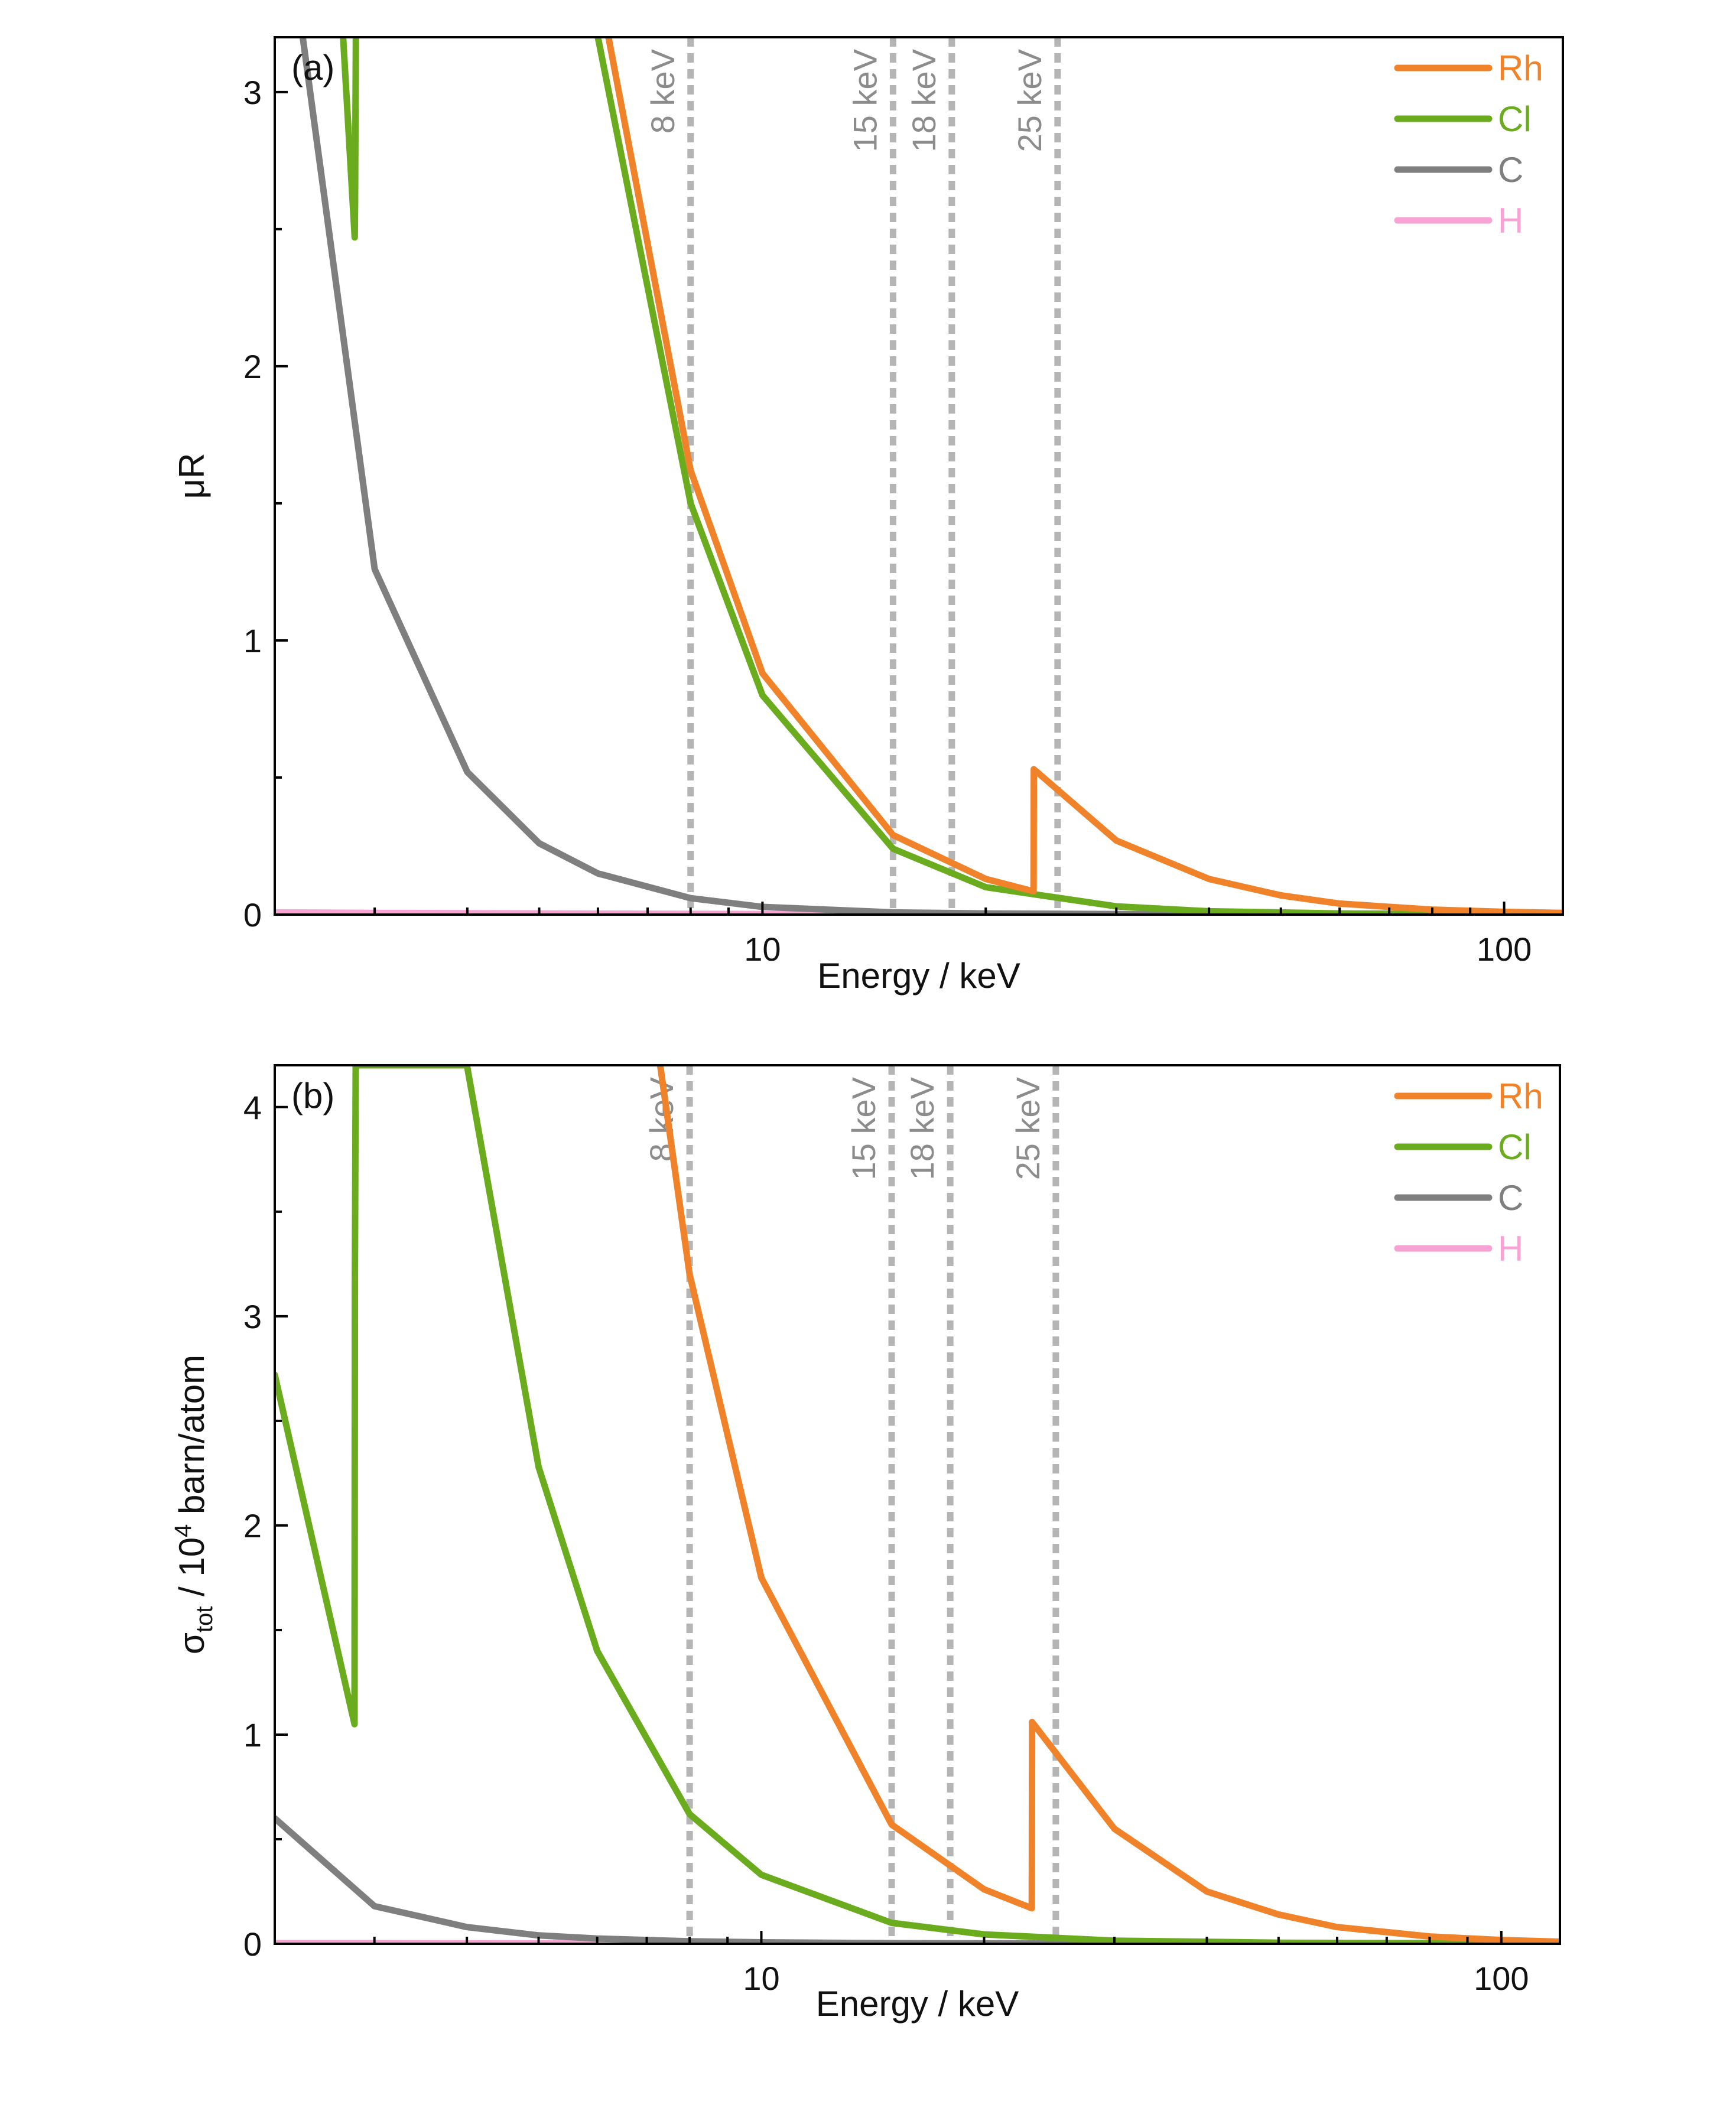  I want to click on y-tick-label: 4, so click(252, 1107).